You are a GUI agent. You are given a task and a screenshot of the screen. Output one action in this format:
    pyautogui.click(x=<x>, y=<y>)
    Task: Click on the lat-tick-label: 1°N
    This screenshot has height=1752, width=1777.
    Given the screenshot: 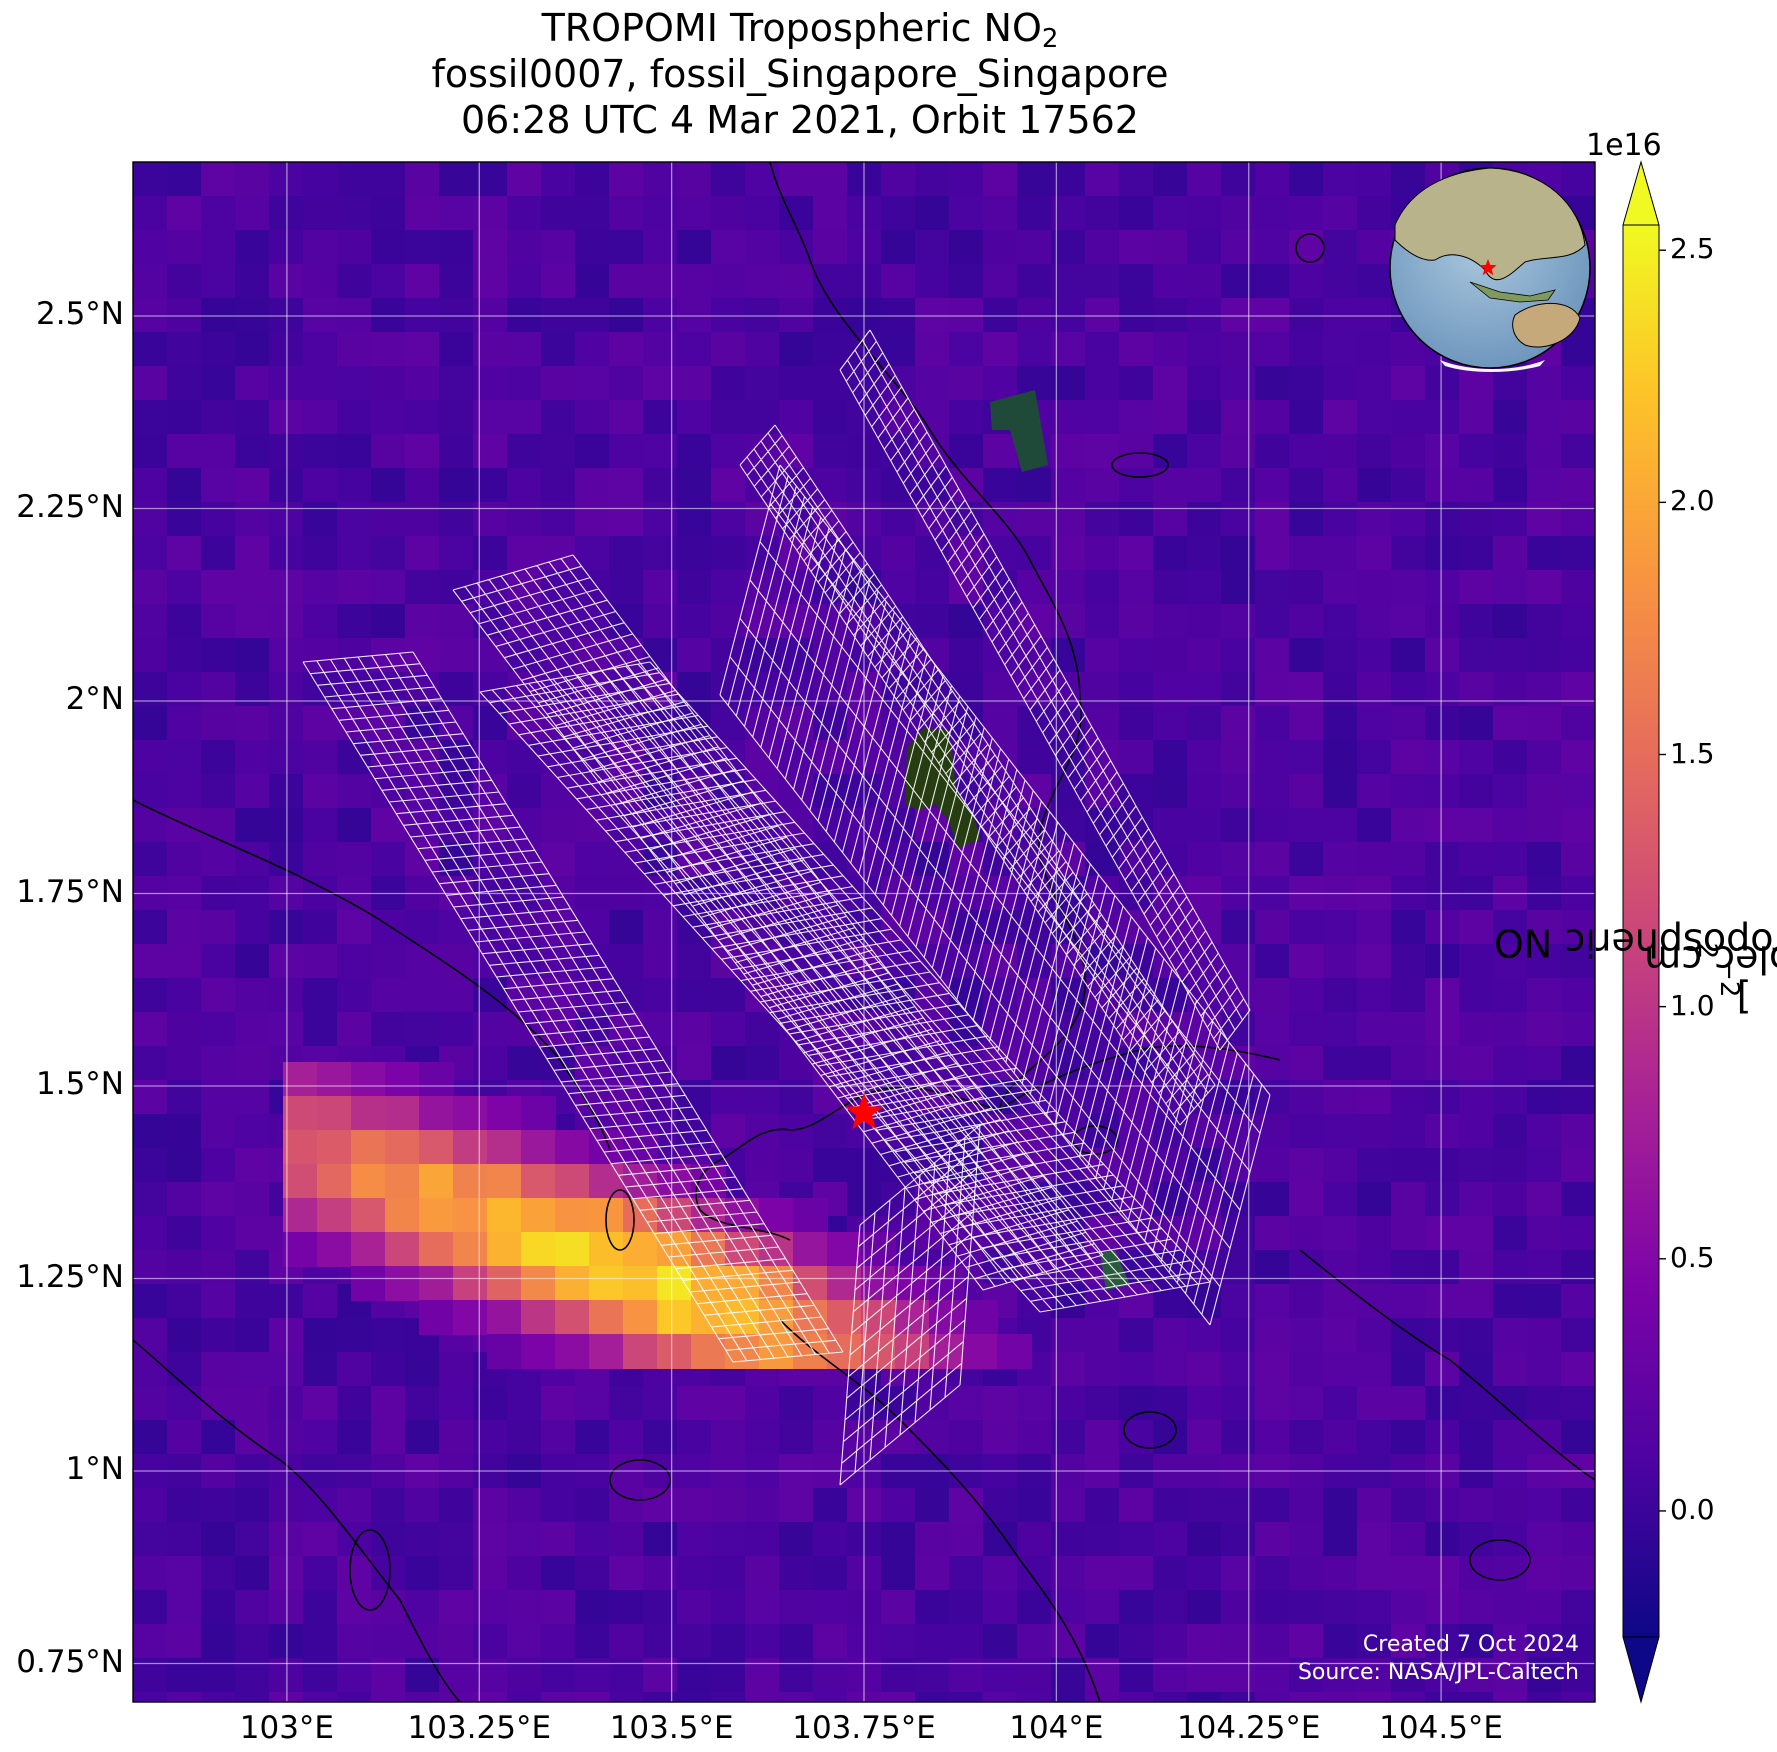 What is the action you would take?
    pyautogui.click(x=94, y=1469)
    